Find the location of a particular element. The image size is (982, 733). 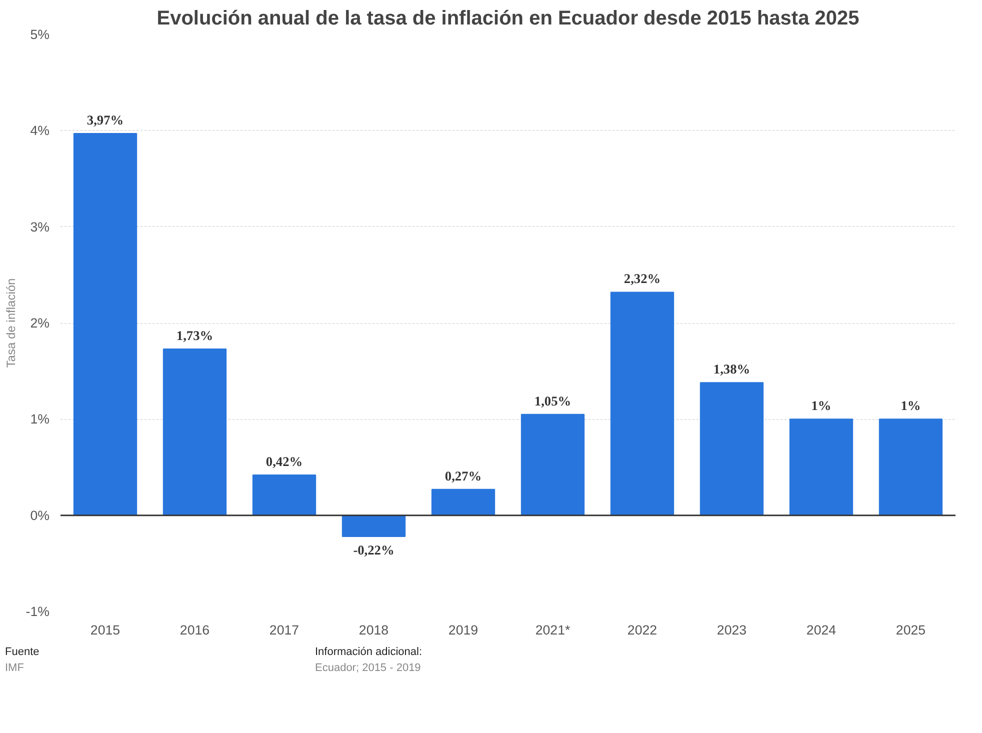

x-tick-label: 2023 is located at coordinates (731, 630).